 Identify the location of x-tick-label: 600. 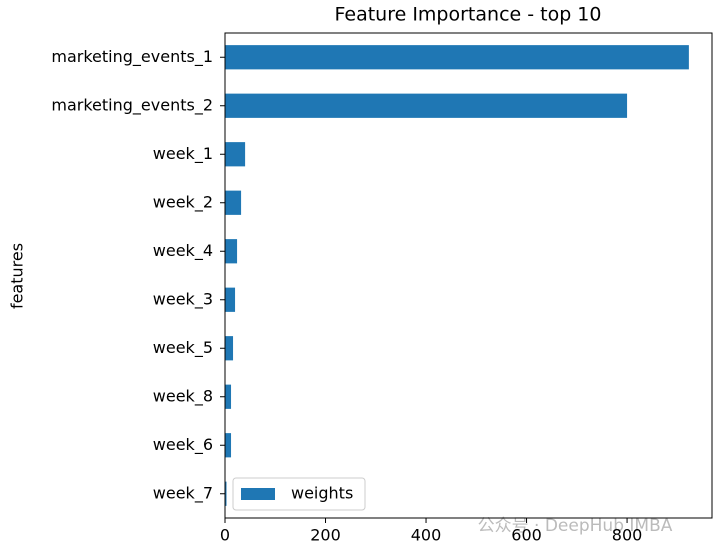
(526, 535).